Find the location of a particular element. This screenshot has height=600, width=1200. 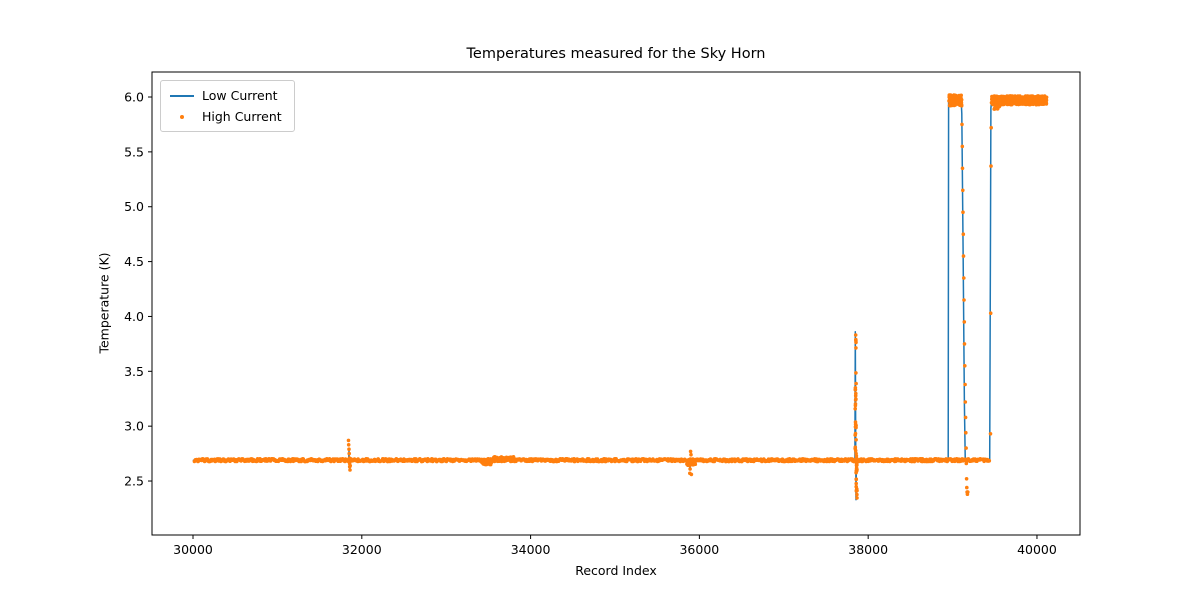

legend-label-high-current: High Current is located at coordinates (242, 116).